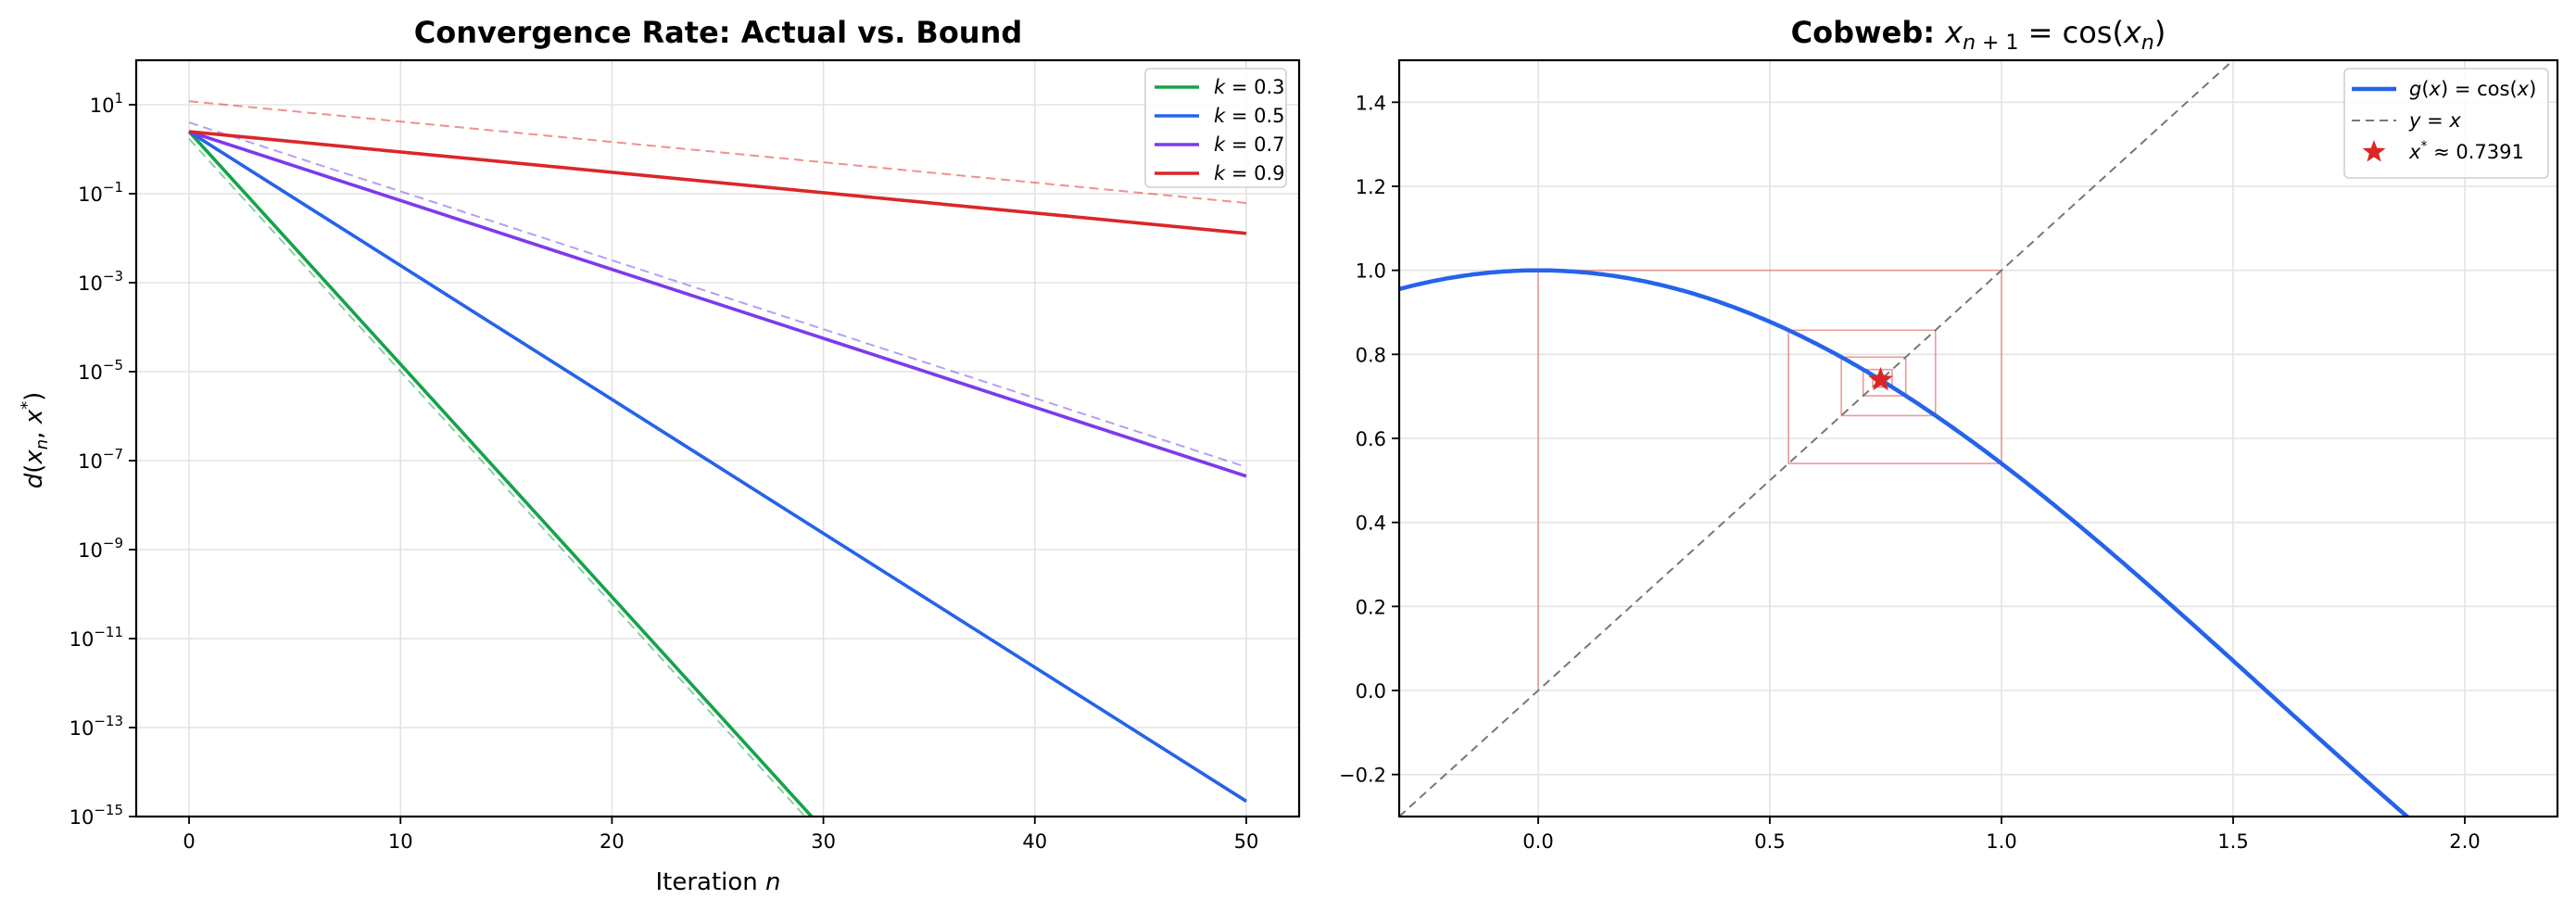  I want to click on convergence-legend: k = 0.3 k = 0.5 k = 0.7 k = 0.9, so click(1216, 128).